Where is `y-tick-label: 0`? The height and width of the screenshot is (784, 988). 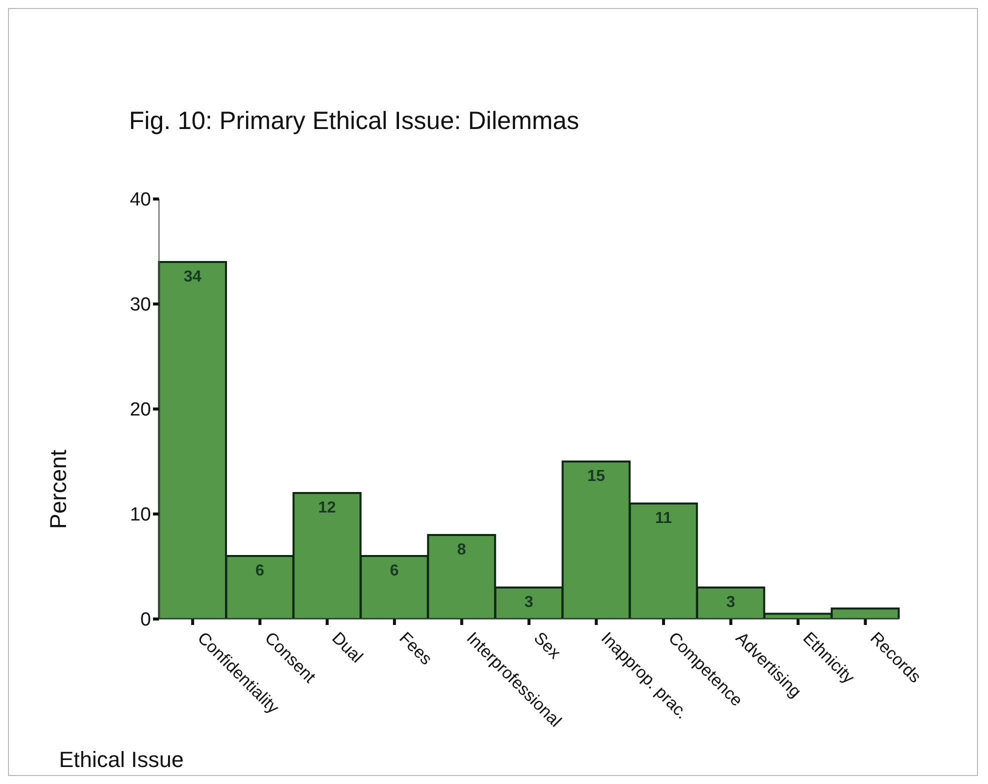 y-tick-label: 0 is located at coordinates (145, 620).